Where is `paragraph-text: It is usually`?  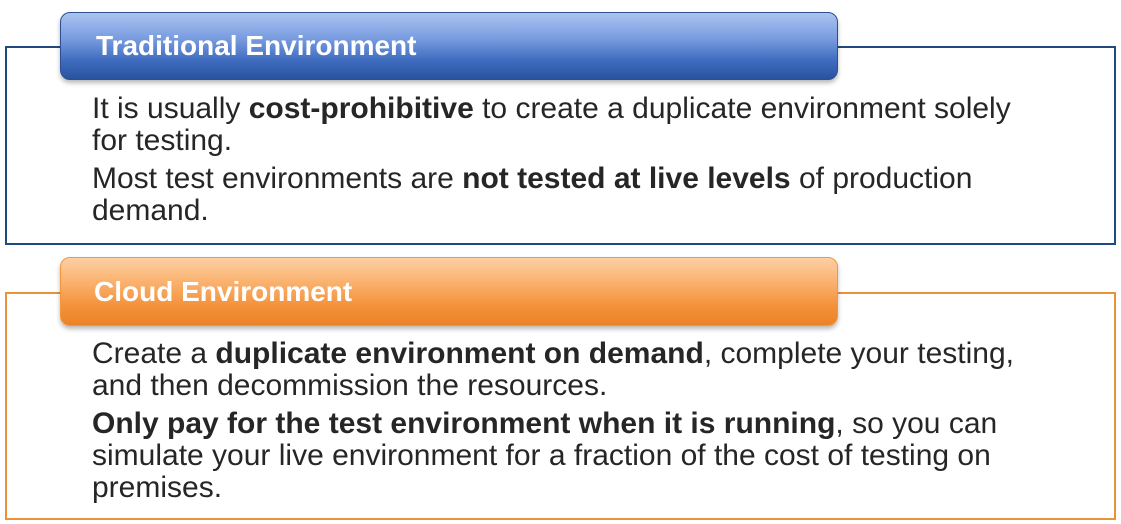
paragraph-text: It is usually is located at coordinates (170, 108).